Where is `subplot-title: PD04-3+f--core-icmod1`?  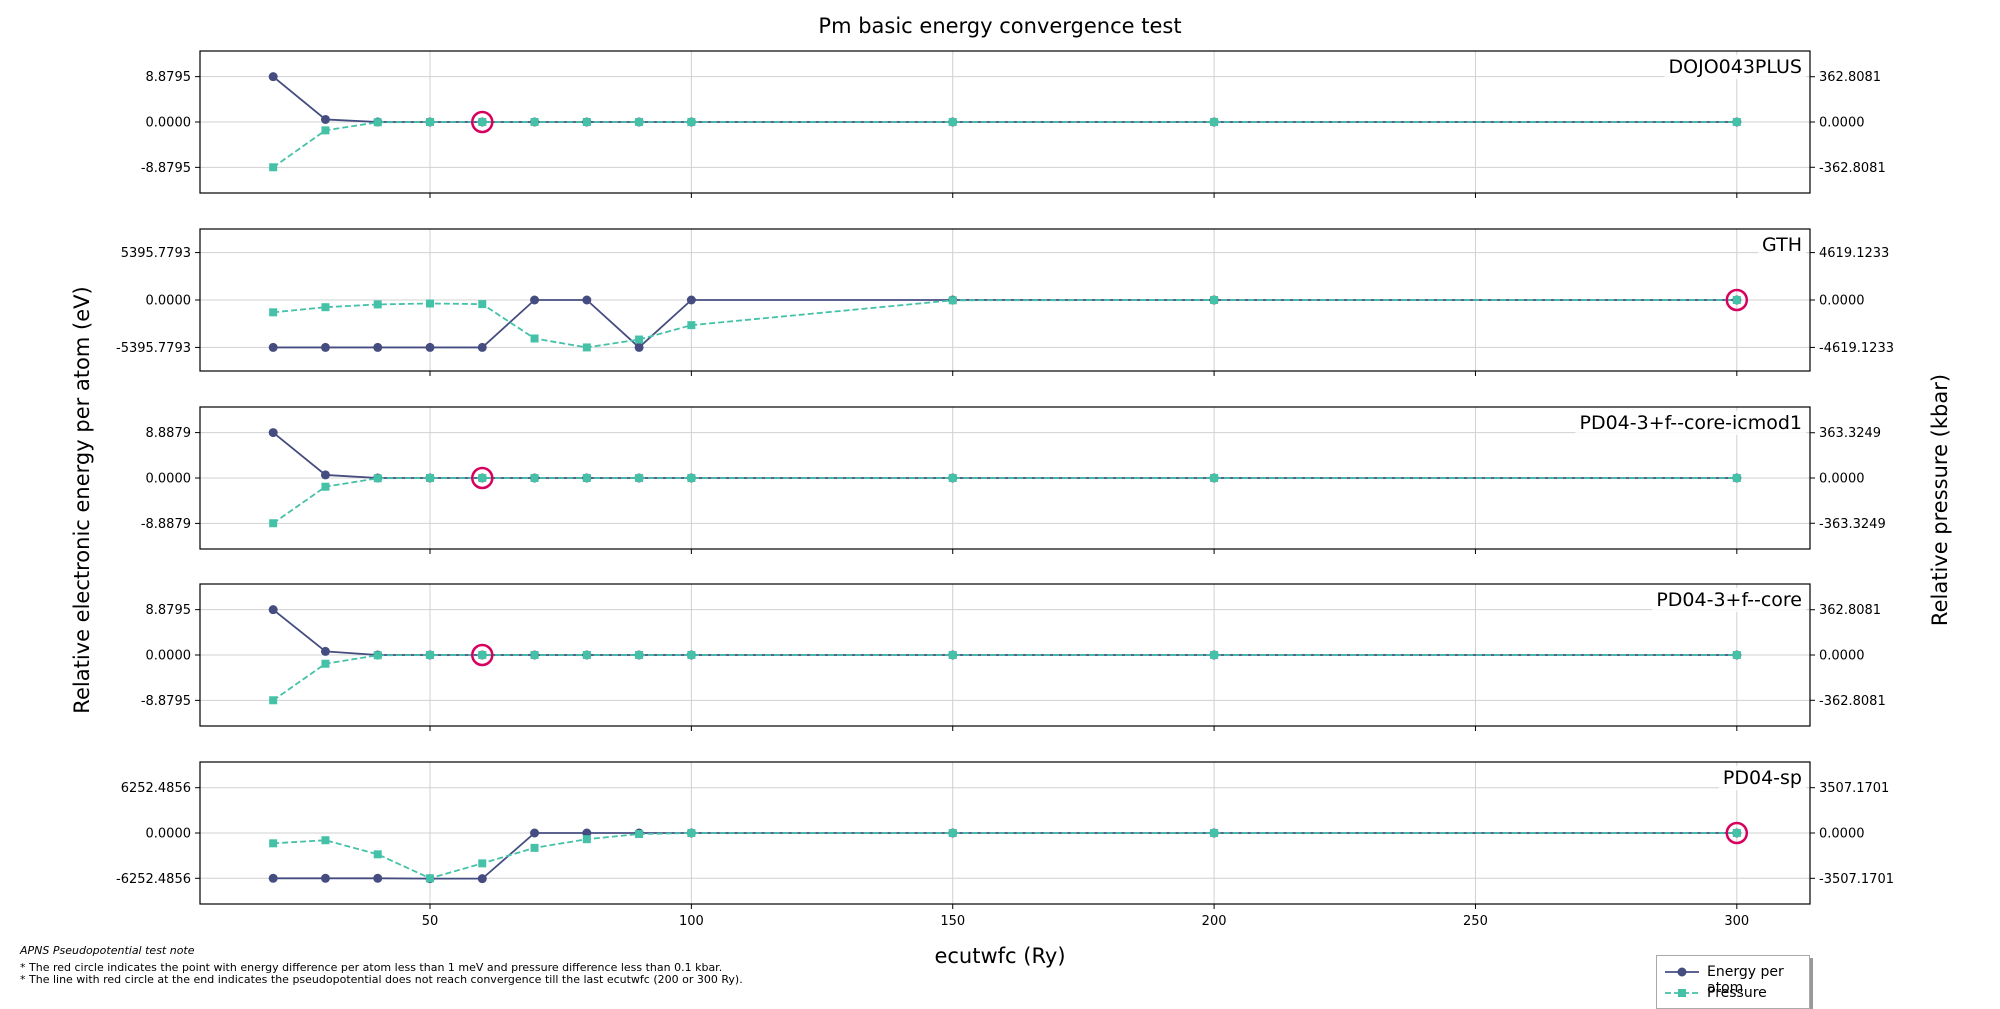 subplot-title: PD04-3+f--core-icmod1 is located at coordinates (1690, 423).